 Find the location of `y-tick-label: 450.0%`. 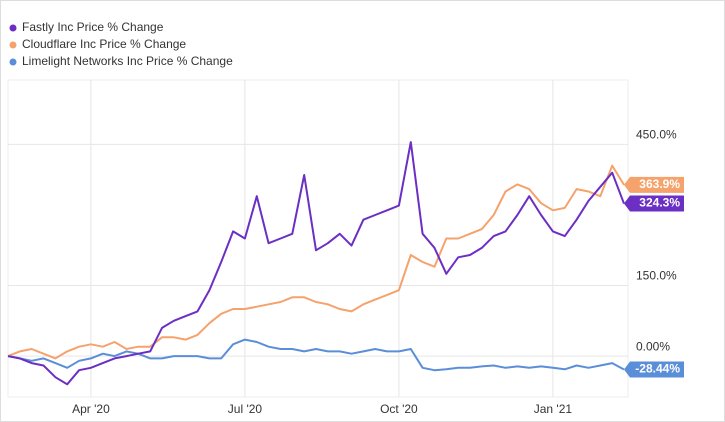

y-tick-label: 450.0% is located at coordinates (656, 135).